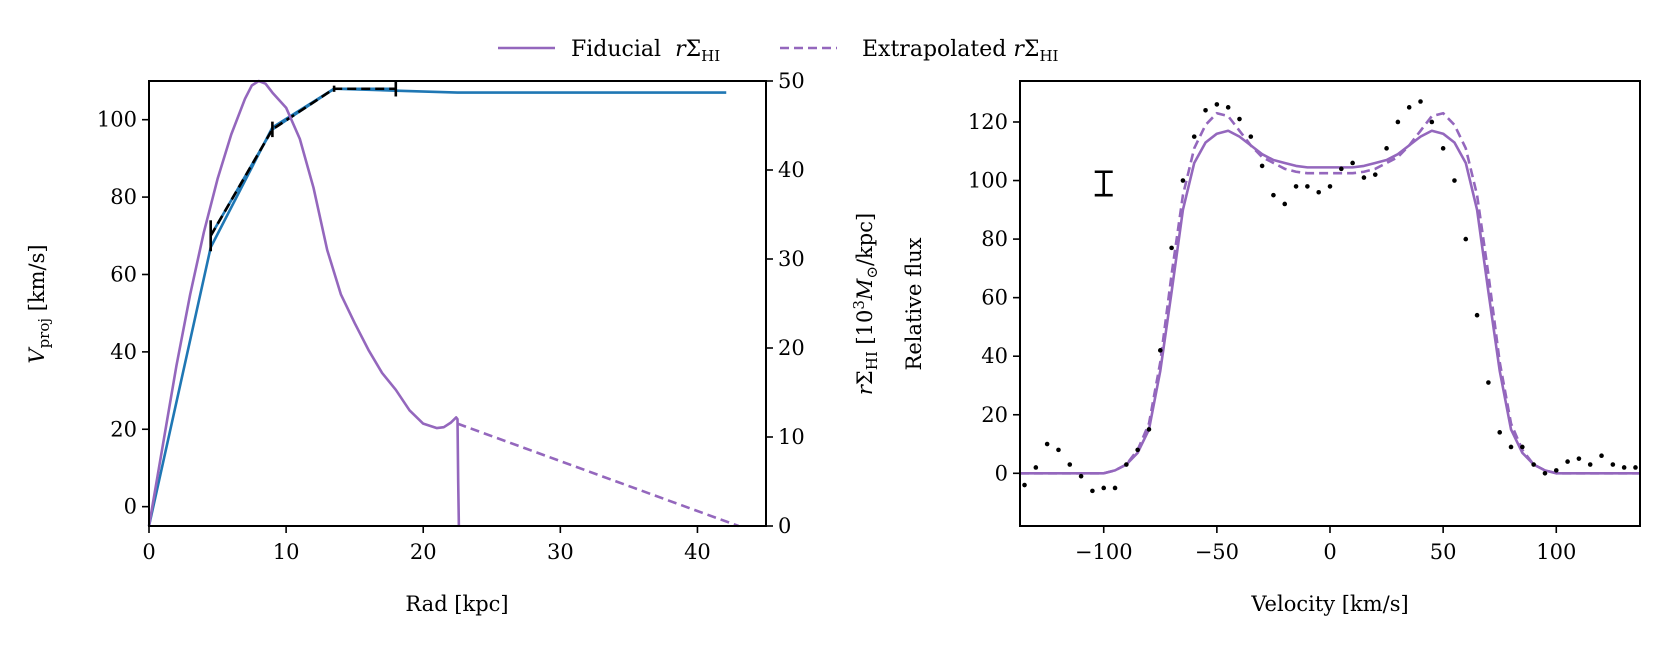 This screenshot has height=645, width=1660. Describe the element at coordinates (560, 552) in the screenshot. I see `left-x-tick-label: 30` at that location.